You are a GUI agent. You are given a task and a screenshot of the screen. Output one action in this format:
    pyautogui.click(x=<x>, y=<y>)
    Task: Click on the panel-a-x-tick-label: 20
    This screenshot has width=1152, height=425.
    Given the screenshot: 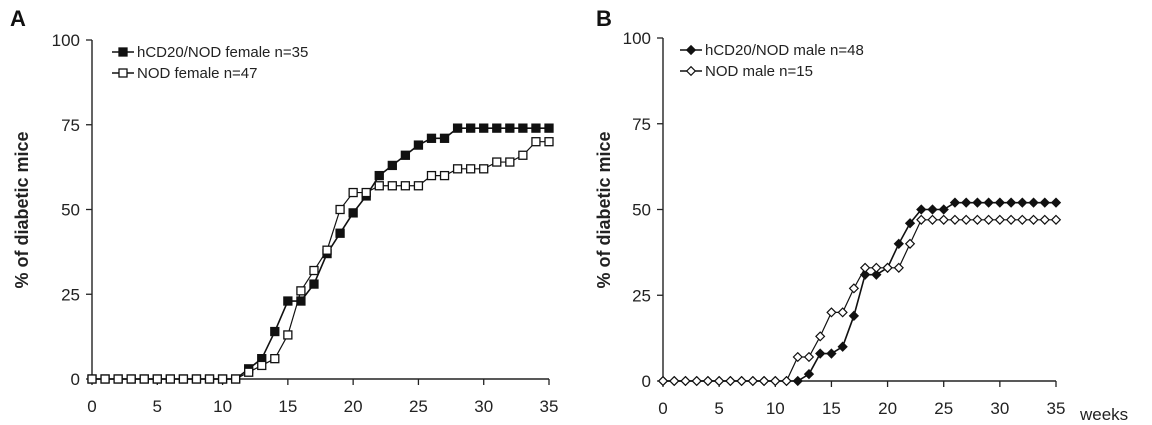 What is the action you would take?
    pyautogui.click(x=353, y=406)
    